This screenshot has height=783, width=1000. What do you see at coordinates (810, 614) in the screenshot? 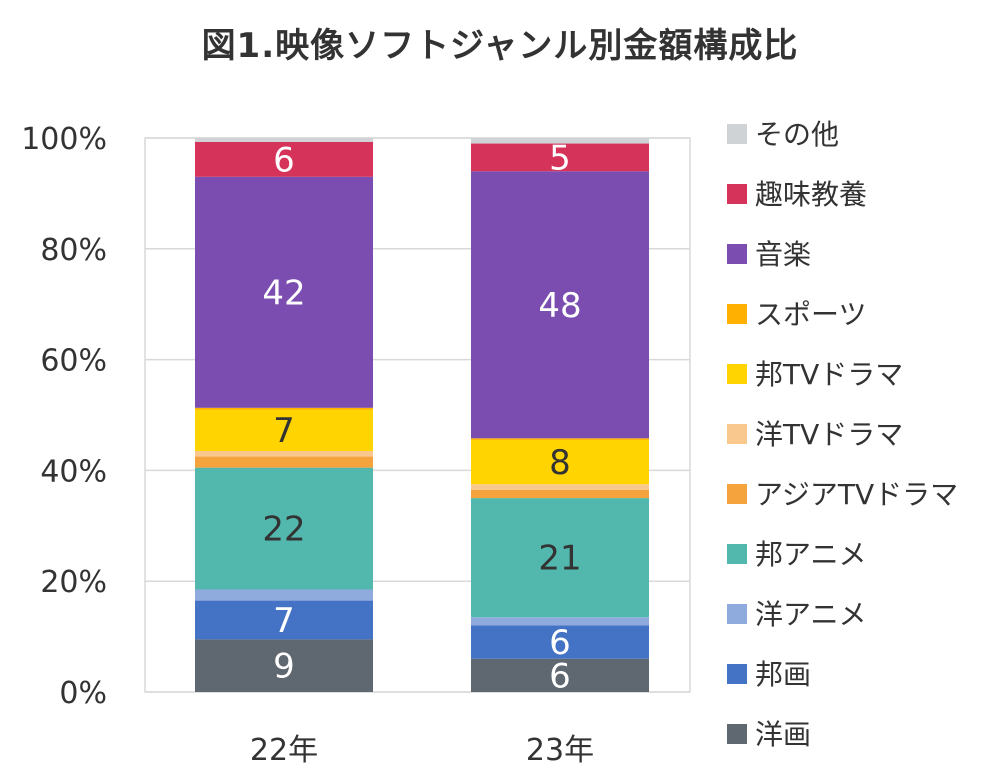
I see `legend-label: 洋アニメ` at bounding box center [810, 614].